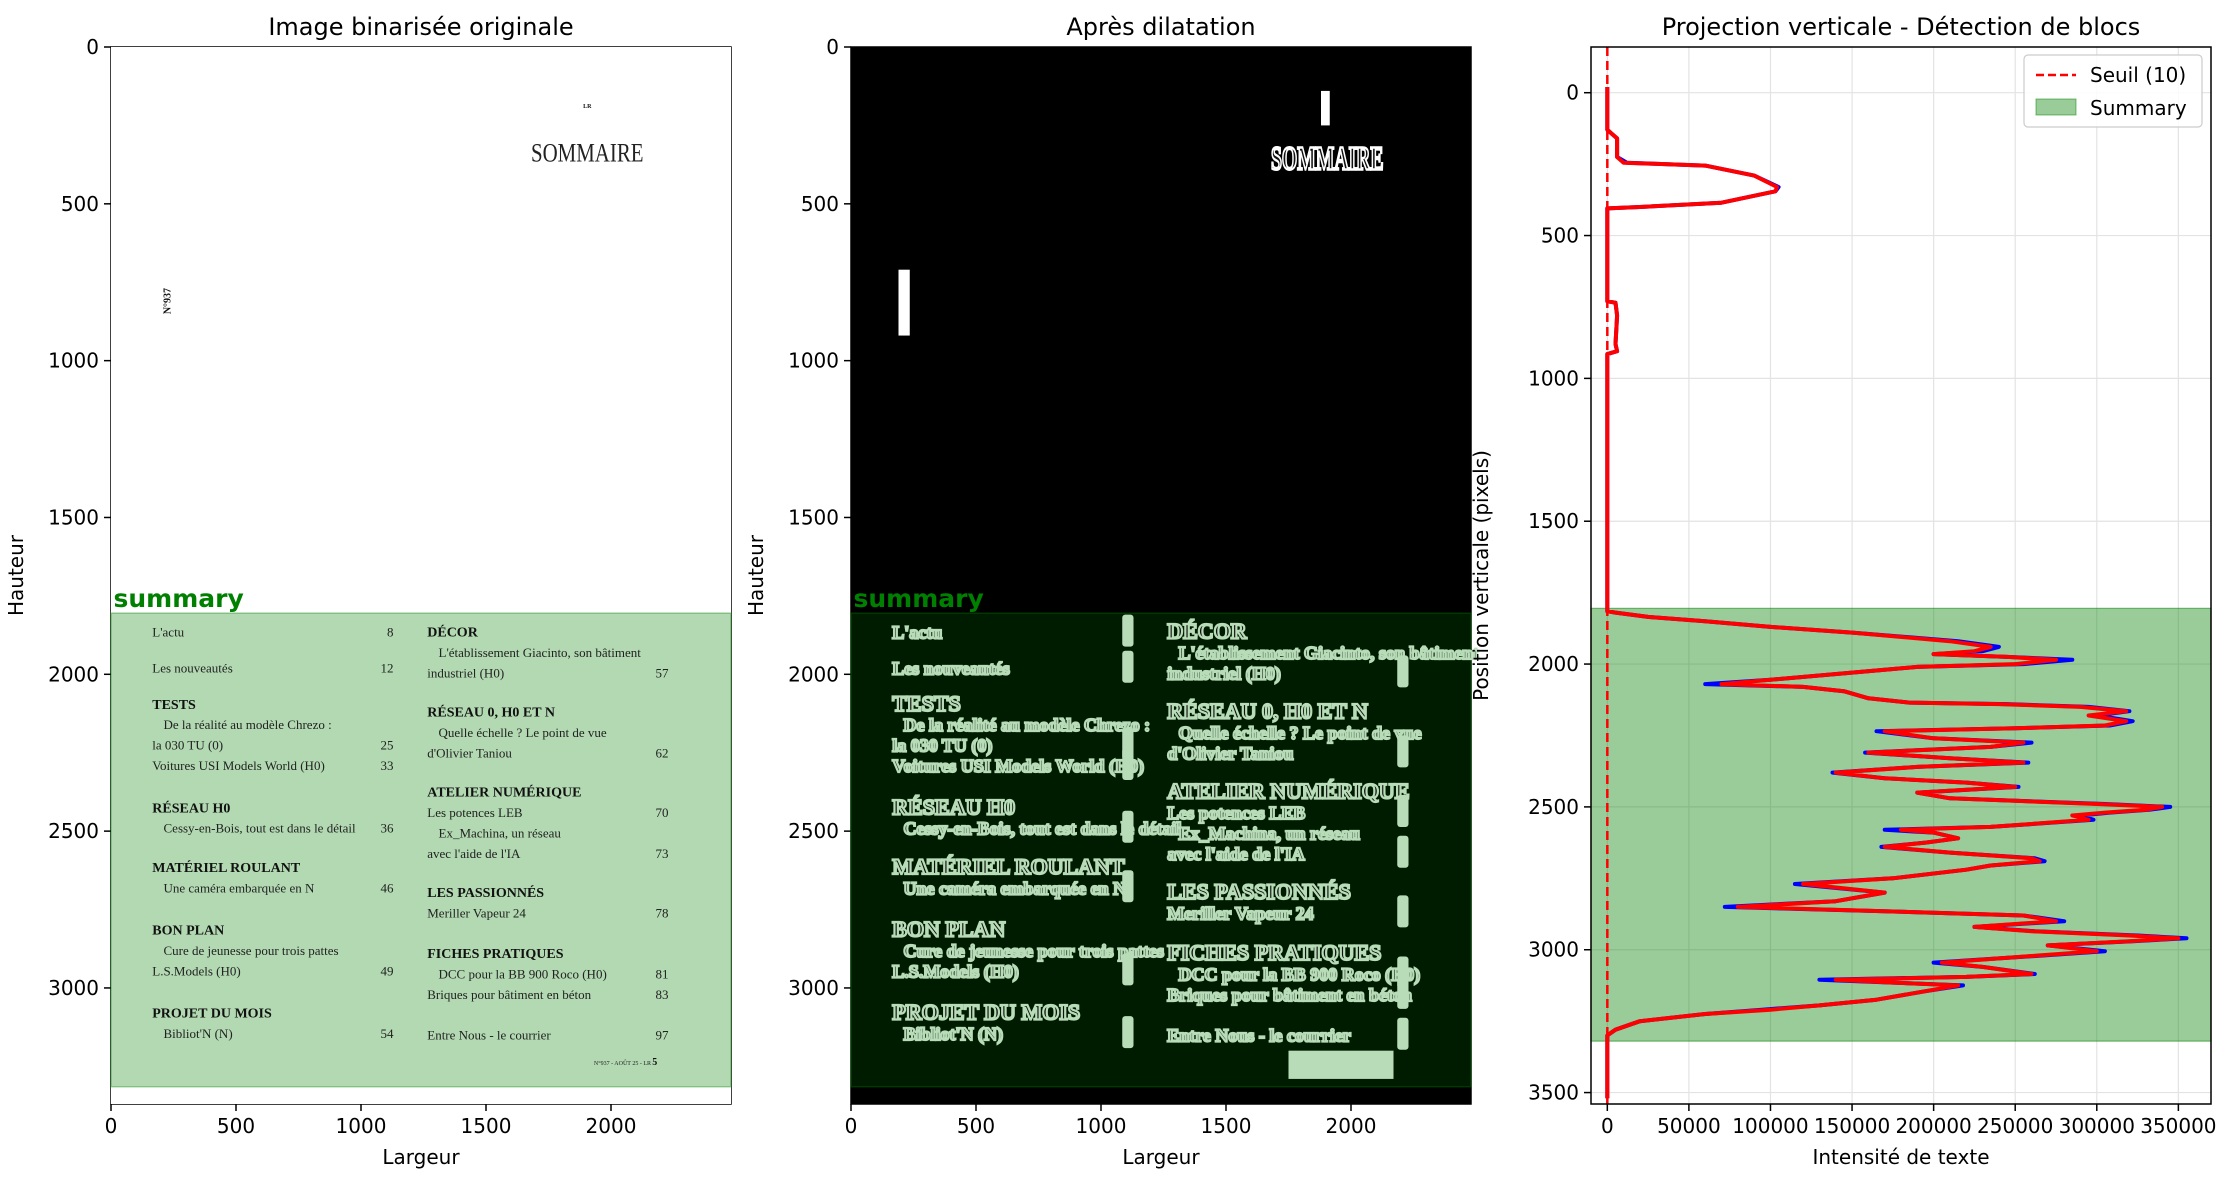 This screenshot has height=1184, width=2224. I want to click on toc-entry-dilated: avec l'aide de l'IA, so click(1236, 854).